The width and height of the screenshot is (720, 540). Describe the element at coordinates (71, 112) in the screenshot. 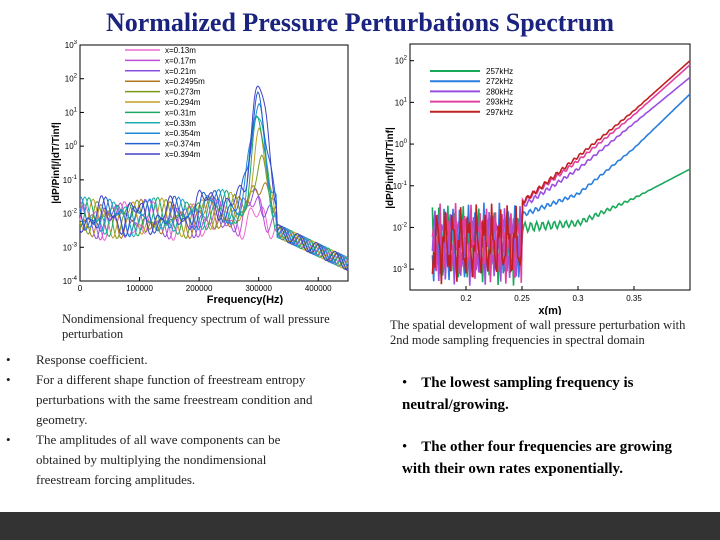

I see `spectrum-y-tick-label: 10¹` at that location.